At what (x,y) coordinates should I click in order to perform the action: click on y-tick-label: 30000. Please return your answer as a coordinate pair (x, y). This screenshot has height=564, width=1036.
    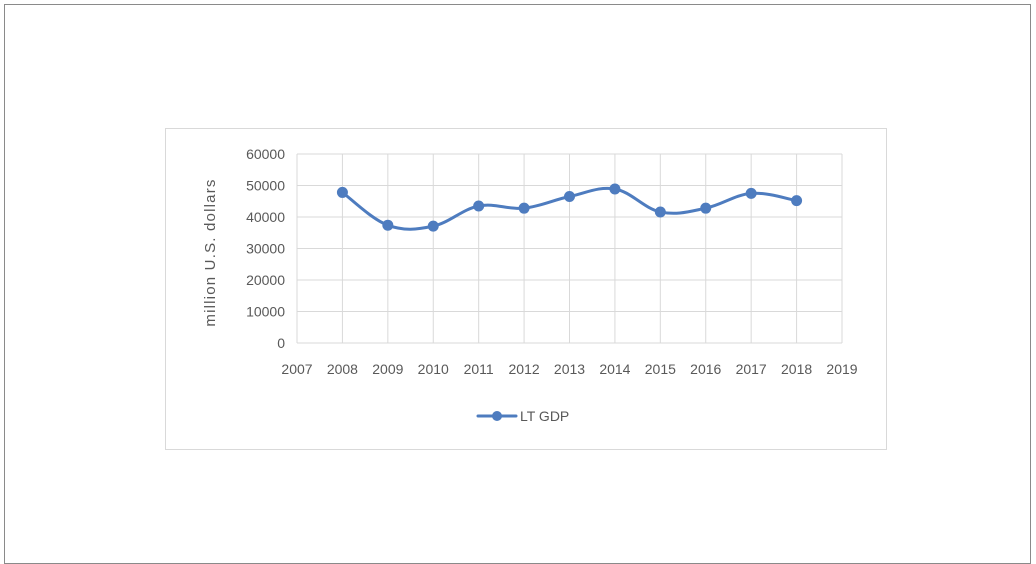
    Looking at the image, I should click on (265, 249).